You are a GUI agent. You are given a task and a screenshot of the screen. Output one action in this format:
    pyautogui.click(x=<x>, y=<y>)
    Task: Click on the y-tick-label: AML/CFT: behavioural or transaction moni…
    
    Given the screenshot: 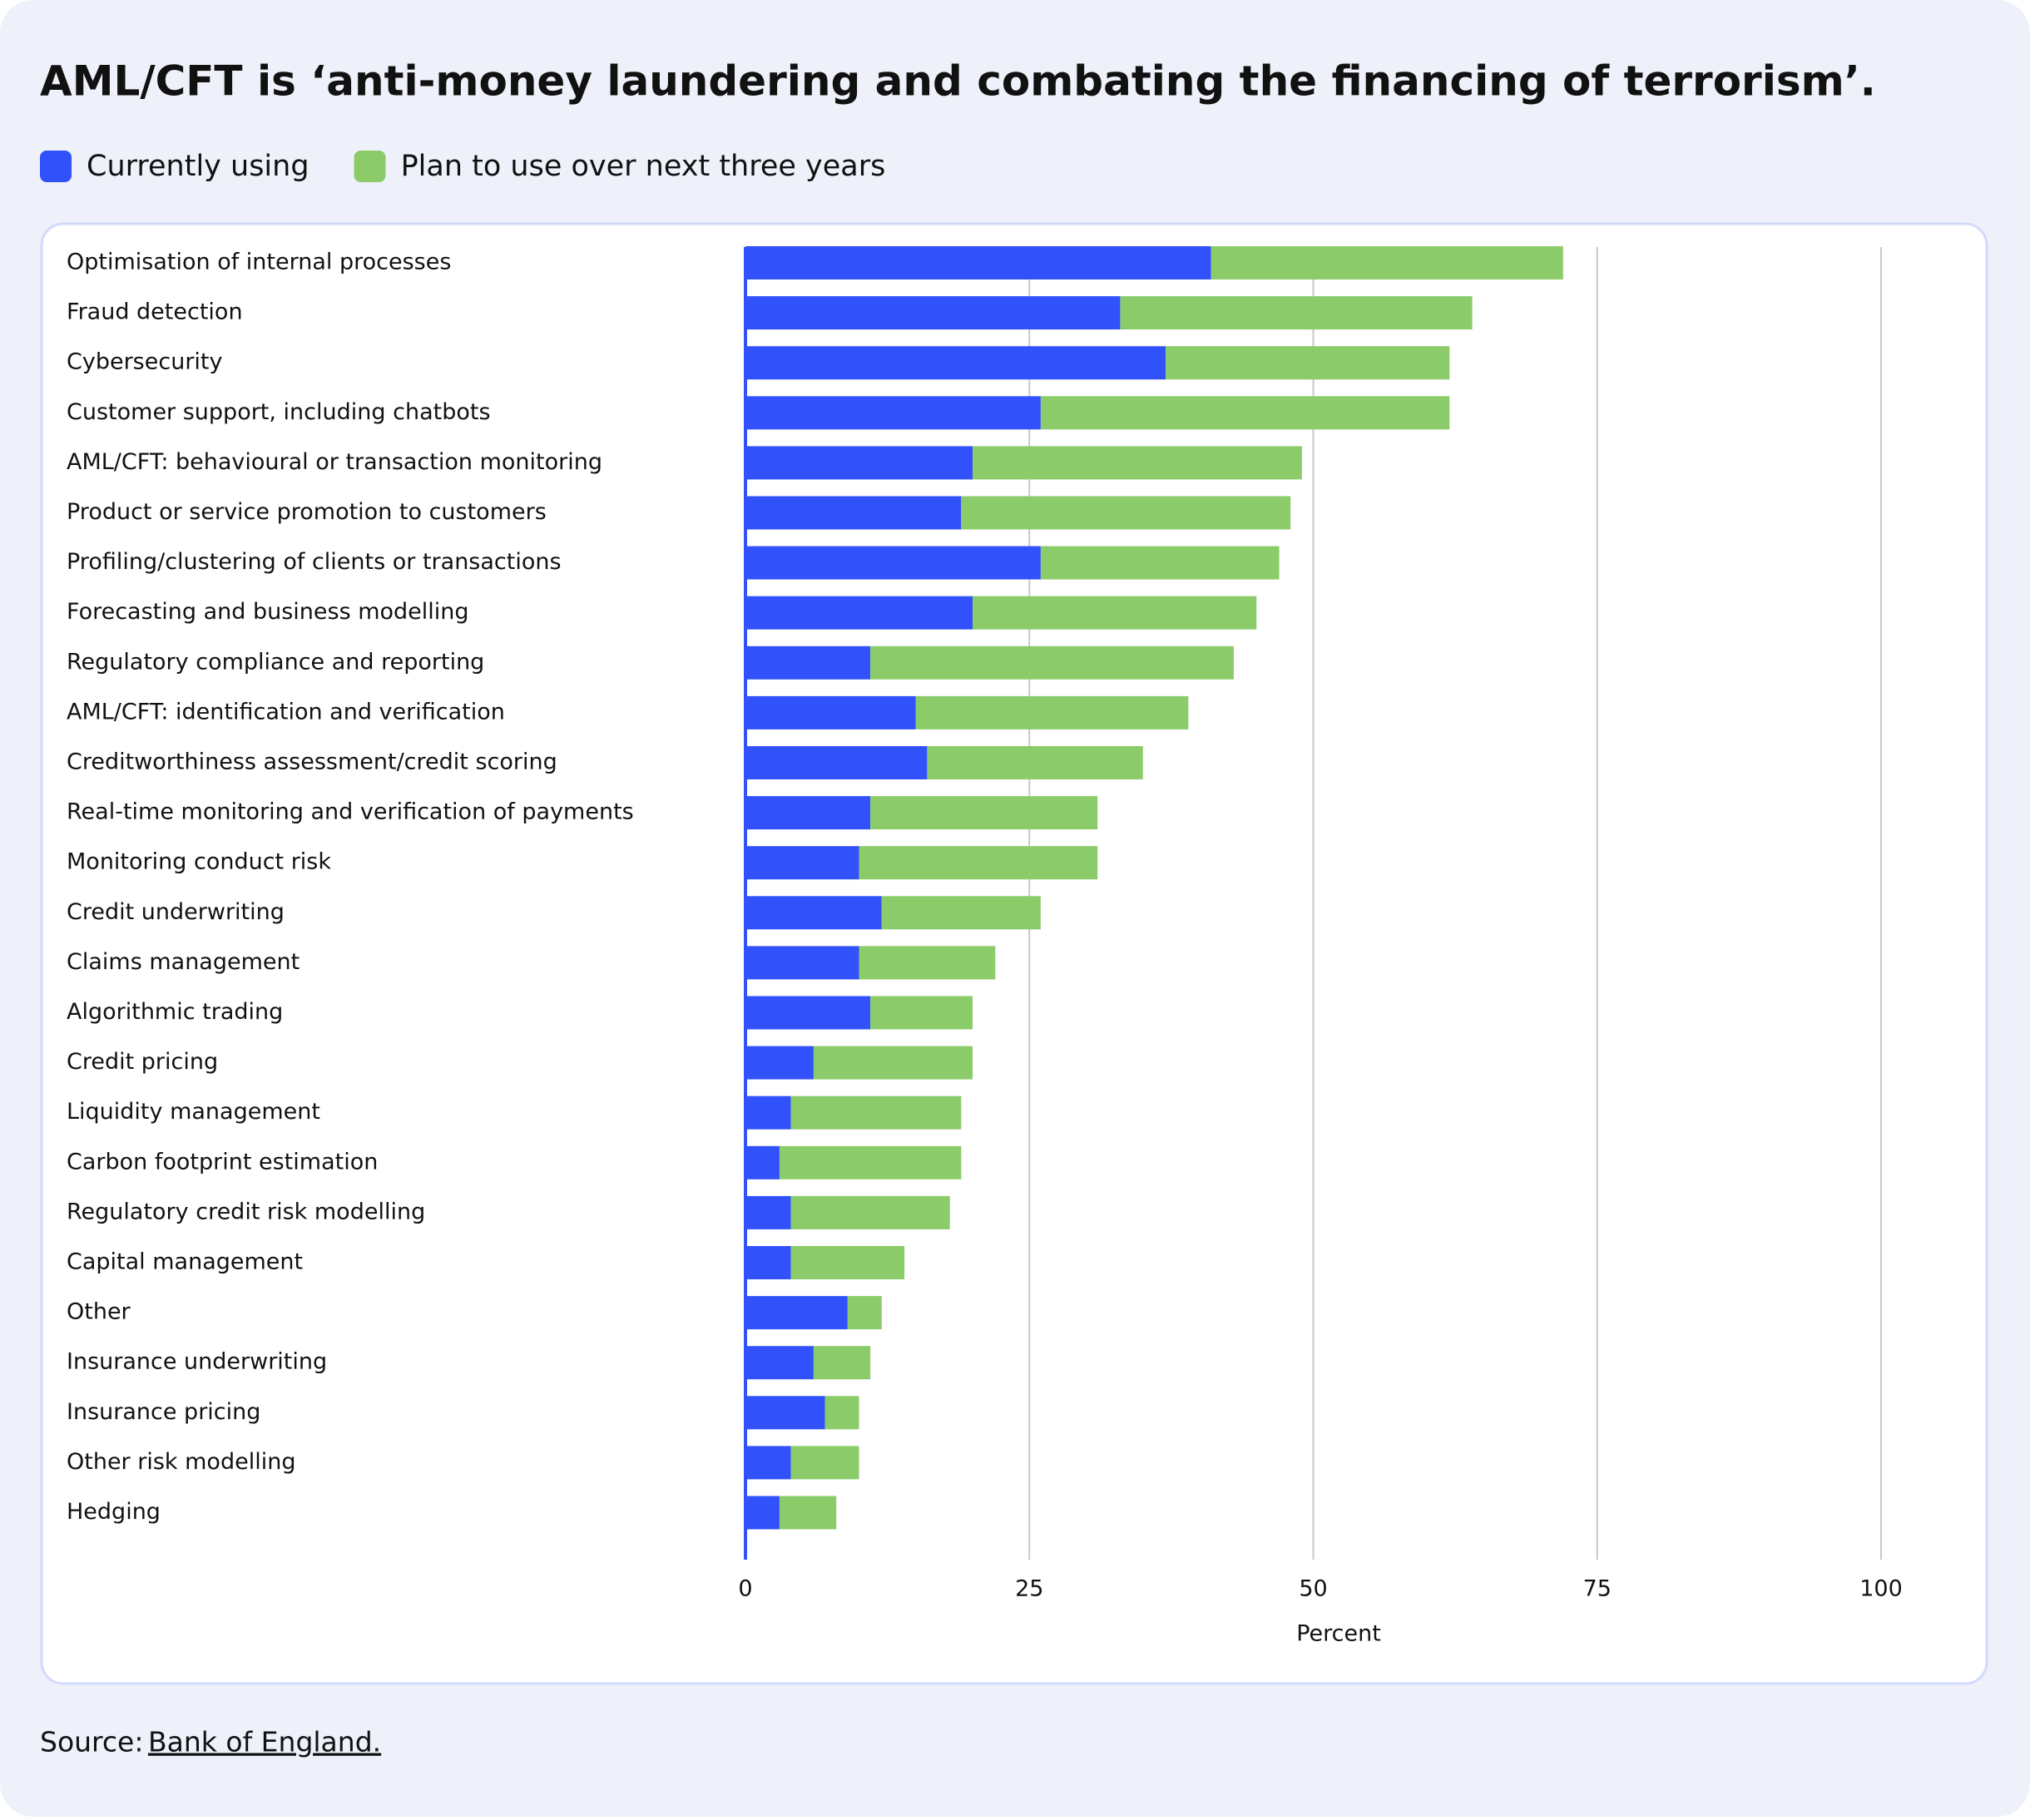 What is the action you would take?
    pyautogui.click(x=334, y=462)
    